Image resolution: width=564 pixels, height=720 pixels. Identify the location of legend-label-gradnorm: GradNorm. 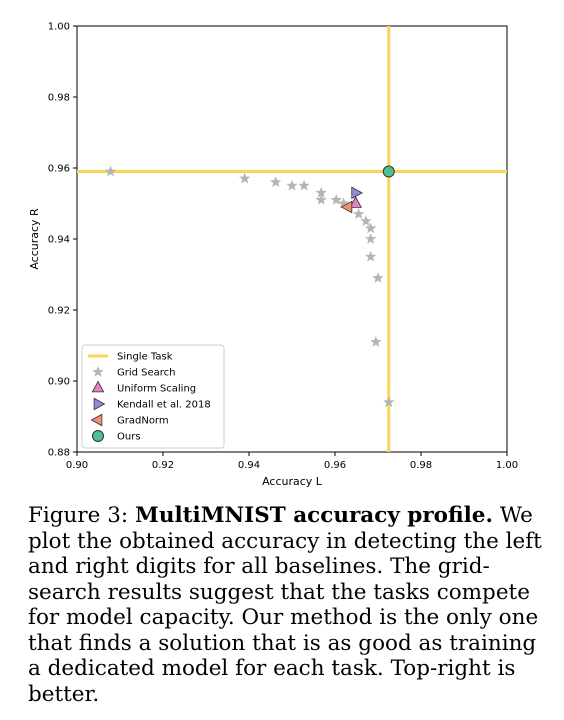
(143, 421).